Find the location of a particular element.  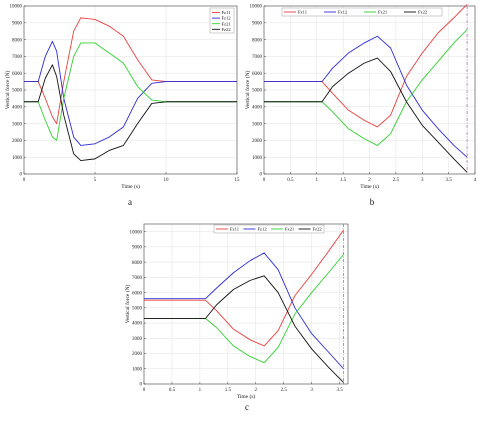

x-tick-label: 5 is located at coordinates (95, 180).